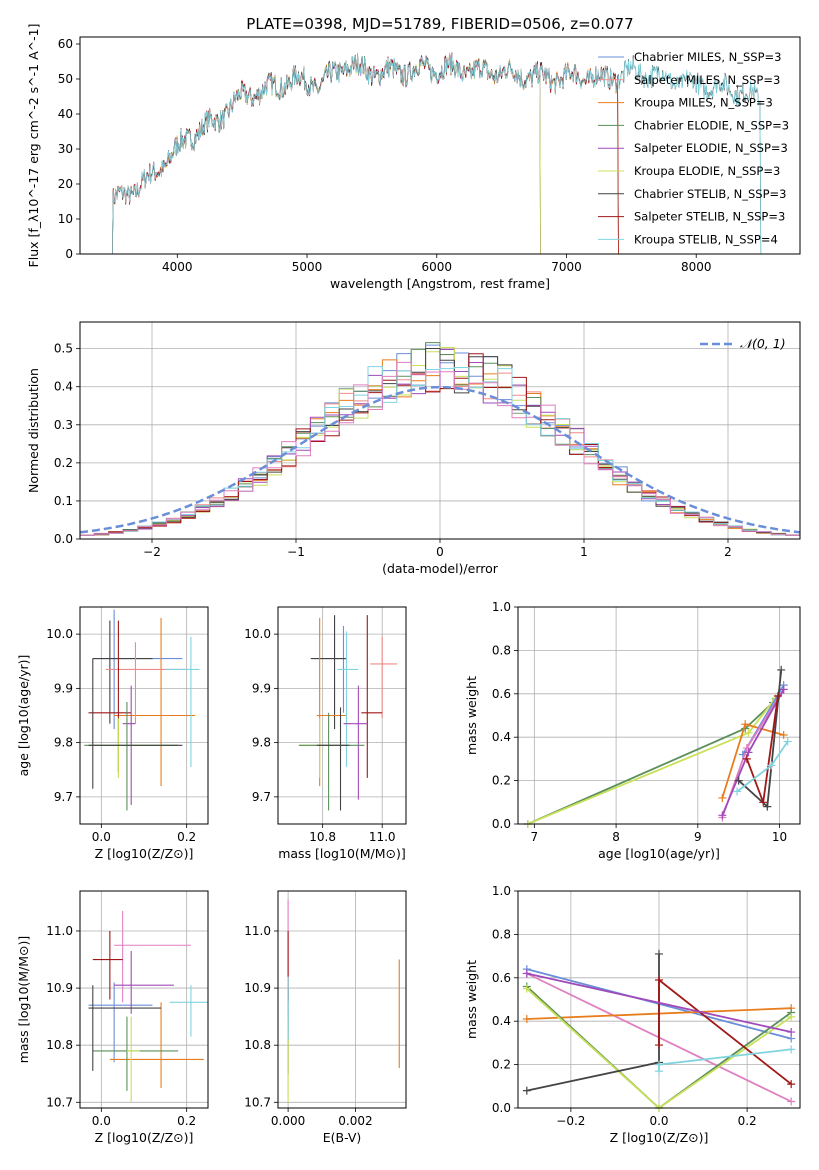 The height and width of the screenshot is (1170, 819). I want to click on x-tick-label: 7000, so click(566, 267).